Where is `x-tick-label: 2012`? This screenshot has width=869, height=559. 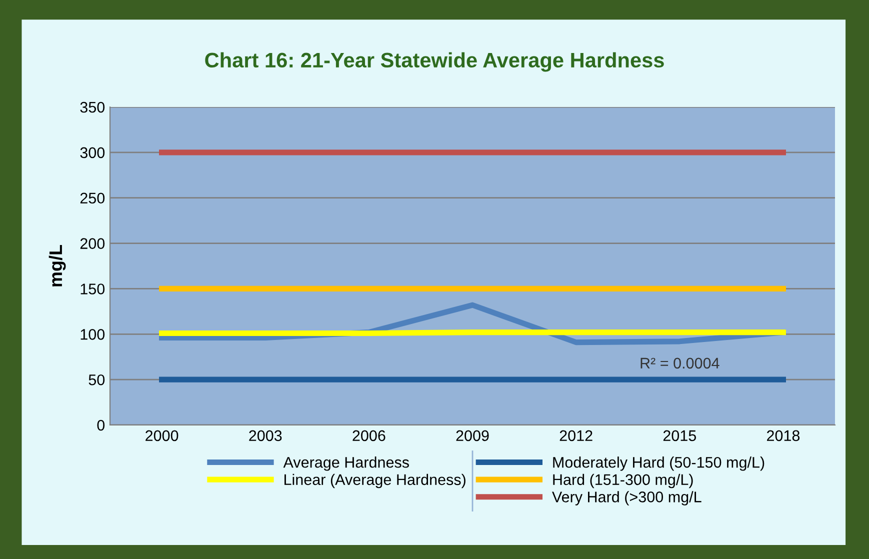 x-tick-label: 2012 is located at coordinates (576, 436).